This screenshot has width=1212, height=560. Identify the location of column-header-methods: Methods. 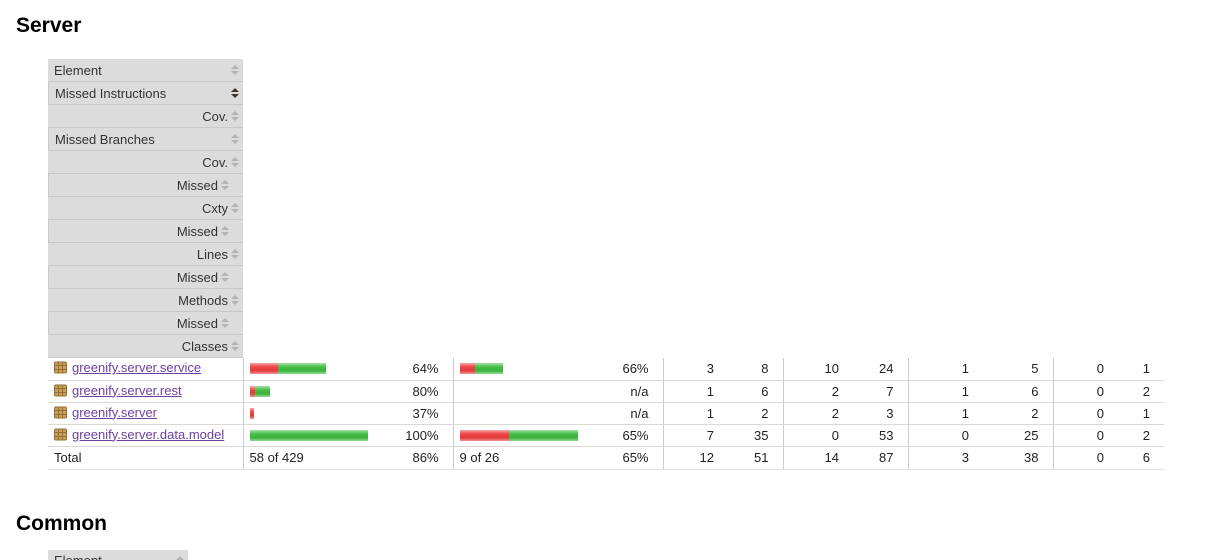
(145, 300).